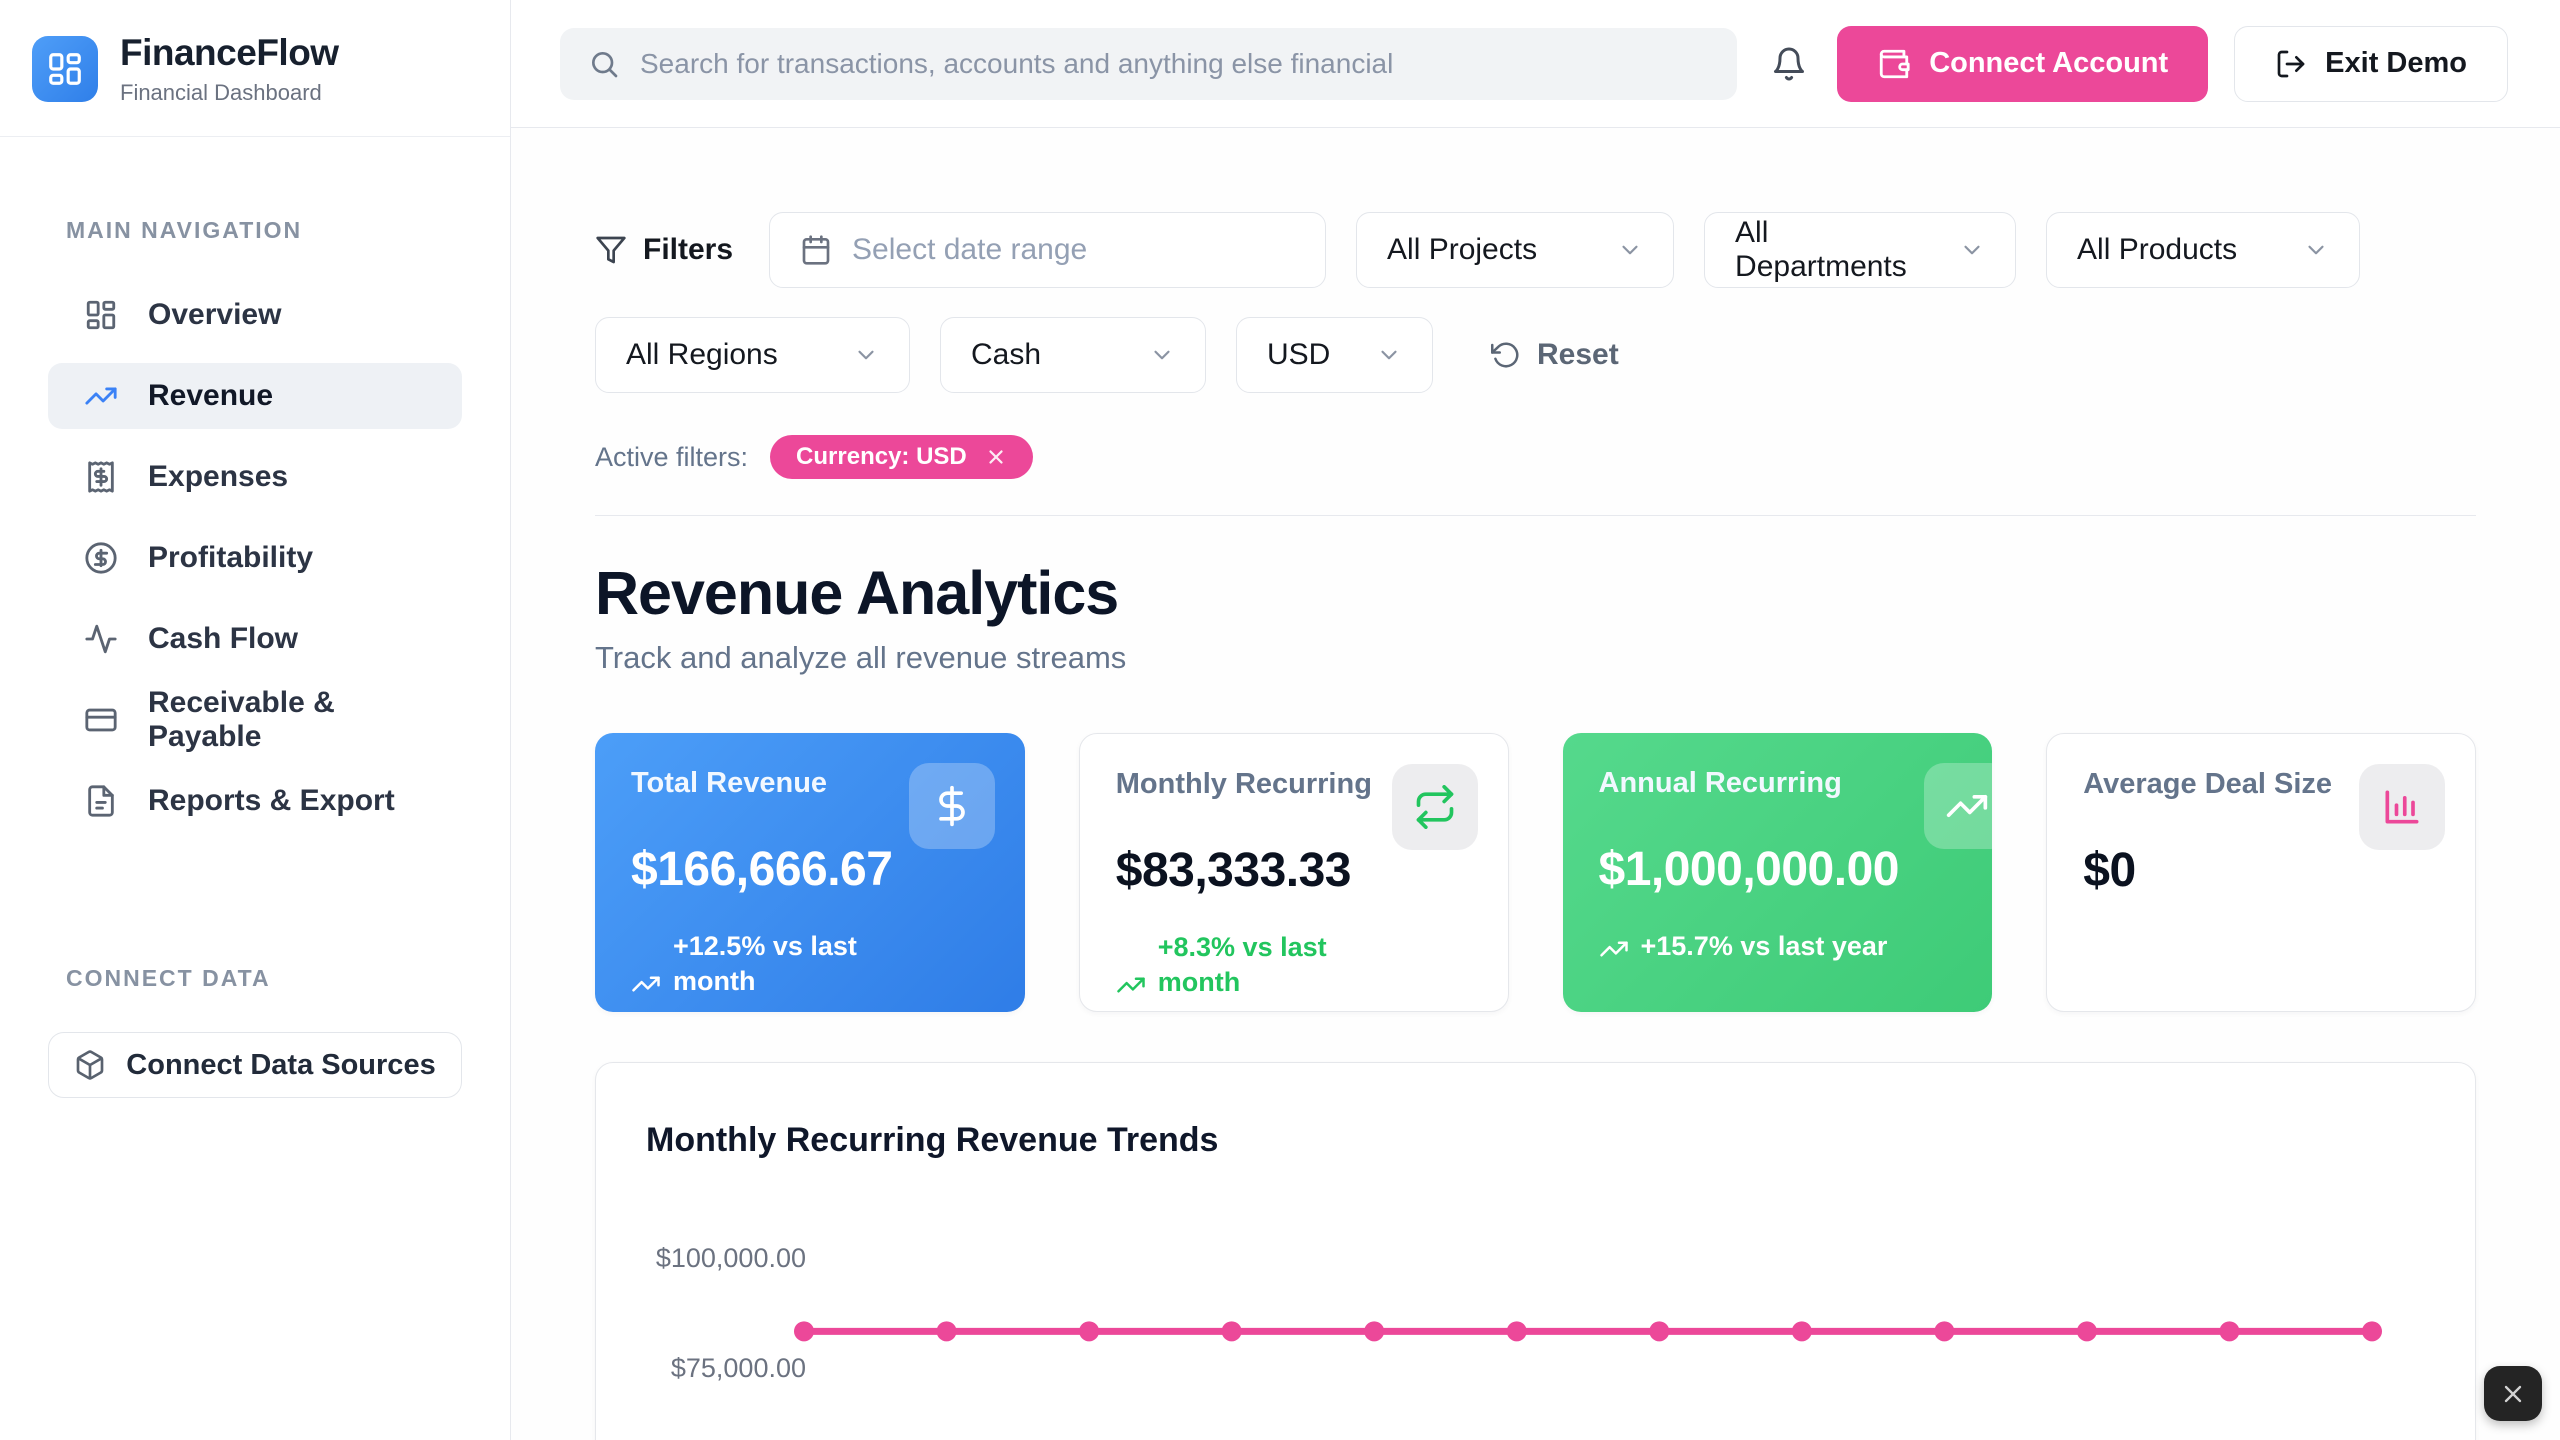  What do you see at coordinates (672, 456) in the screenshot?
I see `active-filters-label: Active filters:` at bounding box center [672, 456].